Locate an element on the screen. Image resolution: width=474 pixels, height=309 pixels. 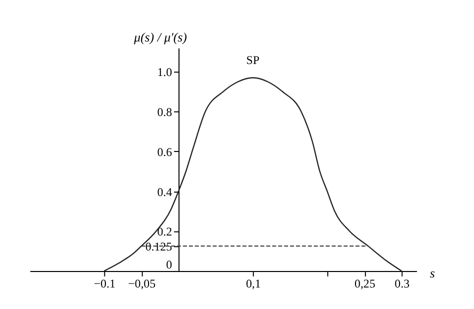
x-tick-label: −0,05 is located at coordinates (142, 283).